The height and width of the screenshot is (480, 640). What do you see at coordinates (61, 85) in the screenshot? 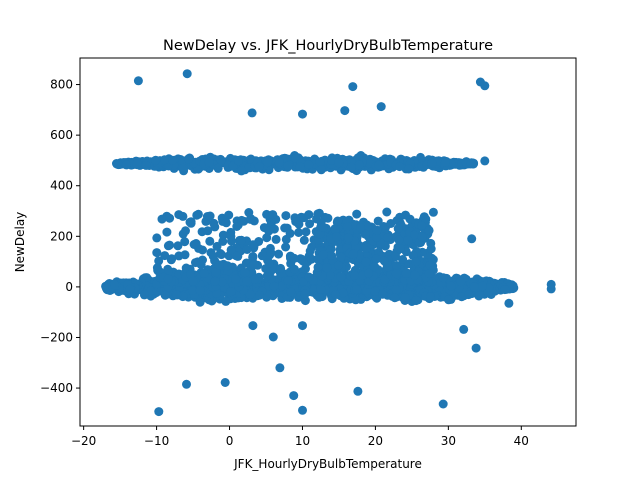
I see `y-tick-label: 800` at bounding box center [61, 85].